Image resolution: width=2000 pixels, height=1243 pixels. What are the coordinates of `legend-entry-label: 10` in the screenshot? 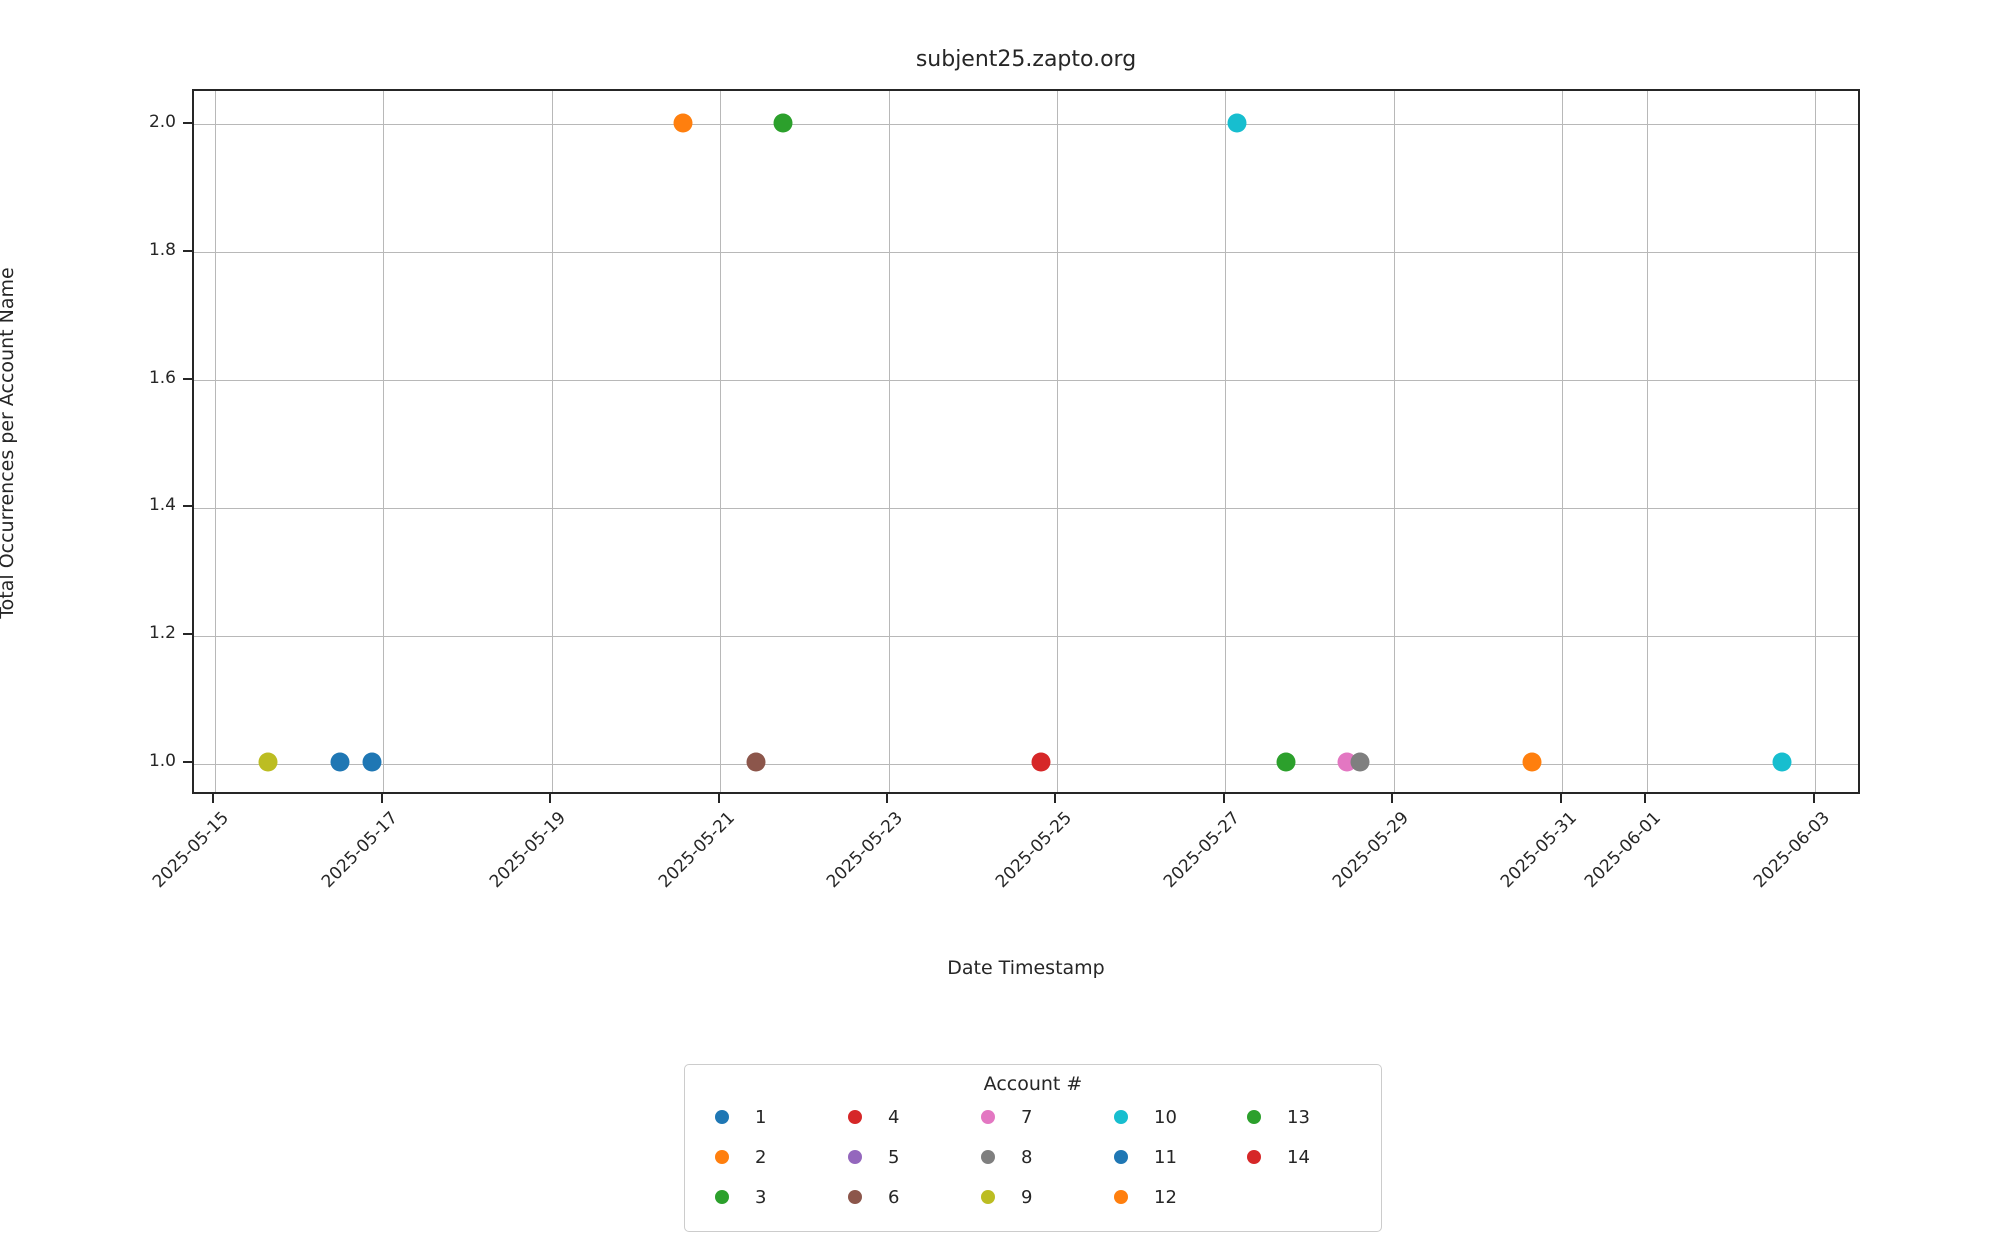 It's located at (1165, 1117).